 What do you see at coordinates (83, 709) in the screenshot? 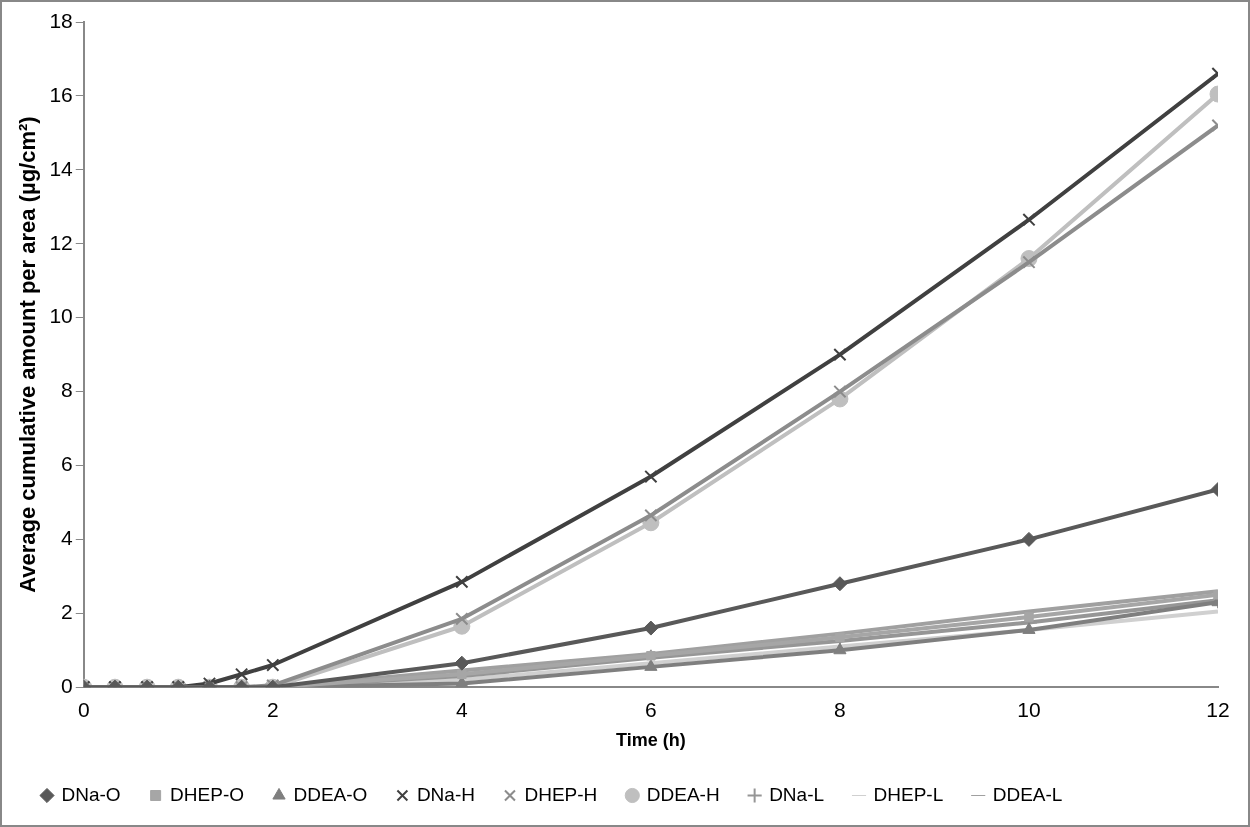
I see `x-tick-label: 0` at bounding box center [83, 709].